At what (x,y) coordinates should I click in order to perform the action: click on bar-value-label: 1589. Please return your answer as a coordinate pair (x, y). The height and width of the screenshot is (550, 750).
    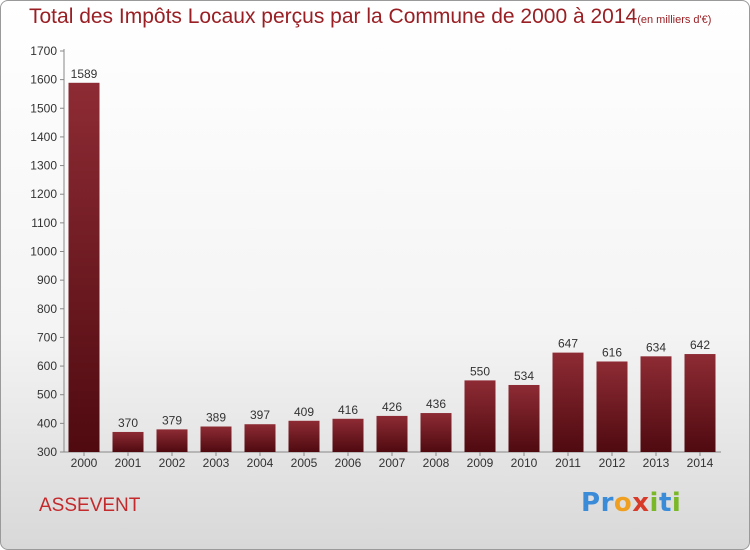
    Looking at the image, I should click on (84, 74).